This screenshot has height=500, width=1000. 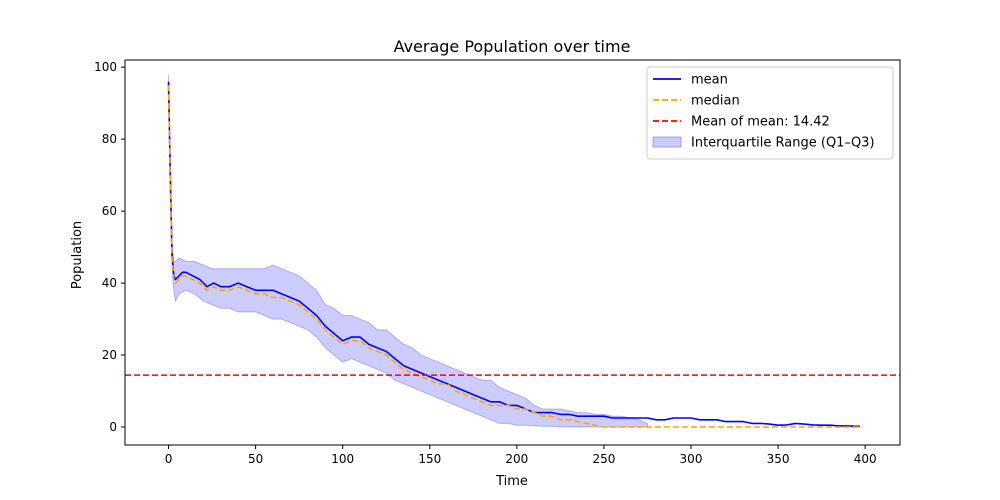 I want to click on x-tick-label: 0, so click(x=169, y=459).